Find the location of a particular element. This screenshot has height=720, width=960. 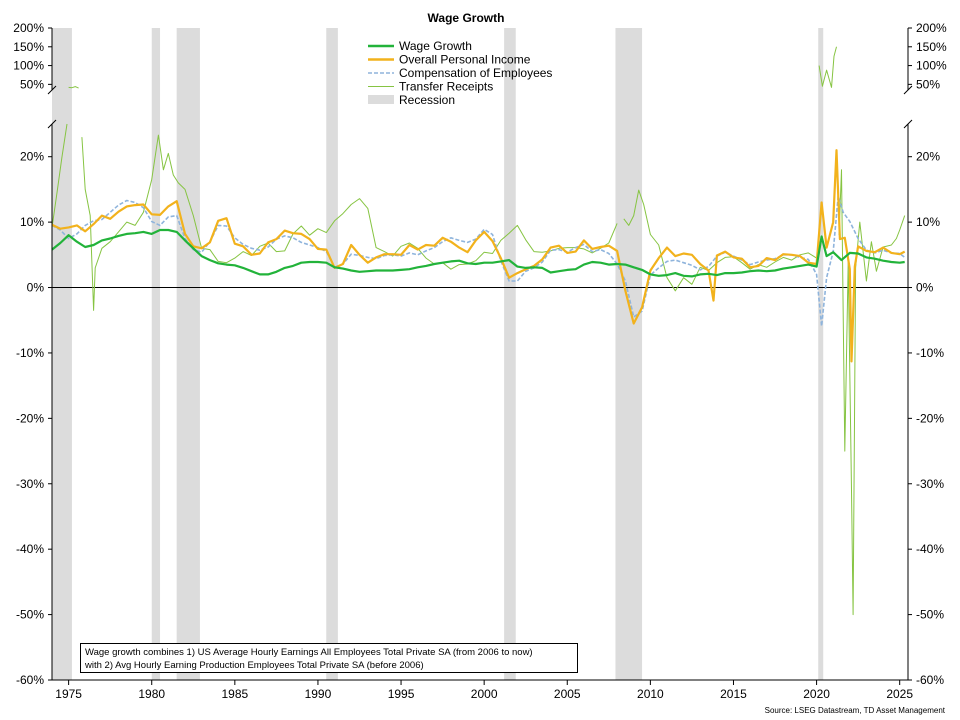

y-tick-label-right: 150% is located at coordinates (931, 47).